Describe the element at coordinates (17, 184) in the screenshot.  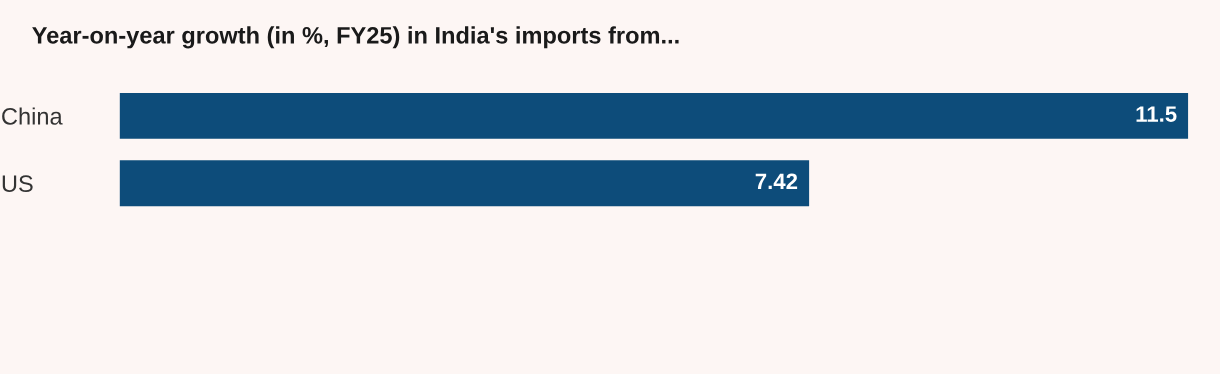
I see `y-tick-label: US` at that location.